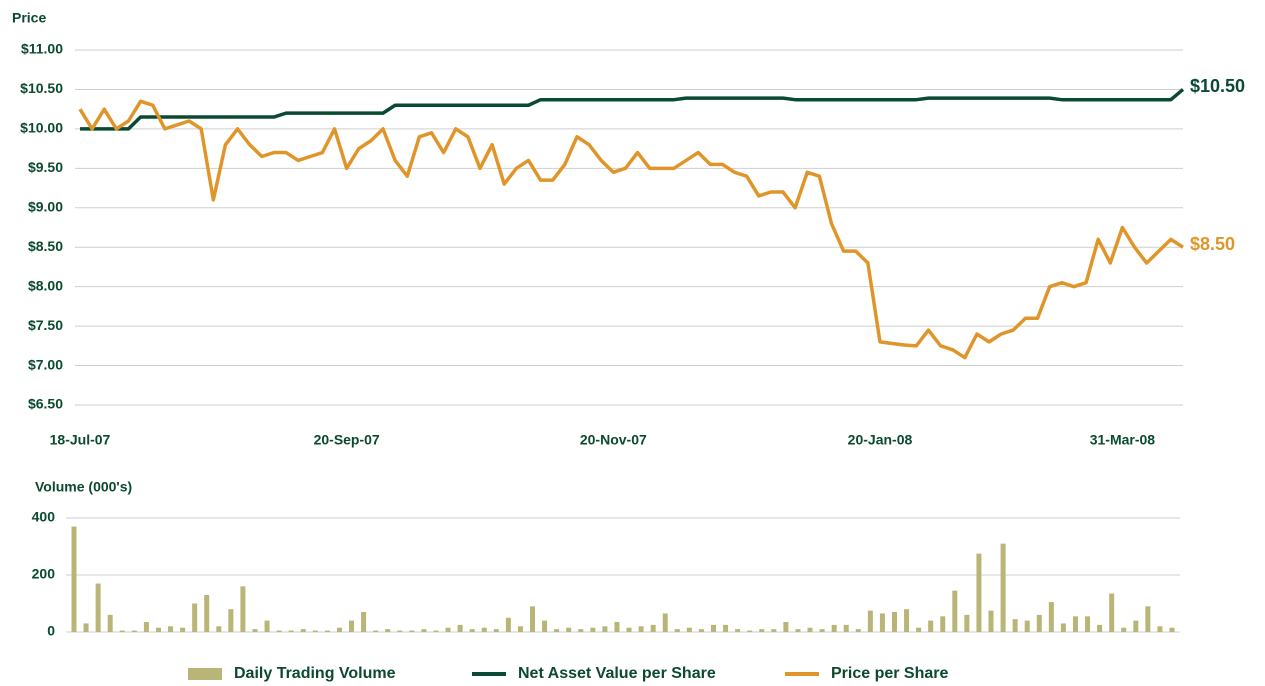 Image resolution: width=1265 pixels, height=686 pixels. I want to click on y-tick-label: $9.50, so click(45, 167).